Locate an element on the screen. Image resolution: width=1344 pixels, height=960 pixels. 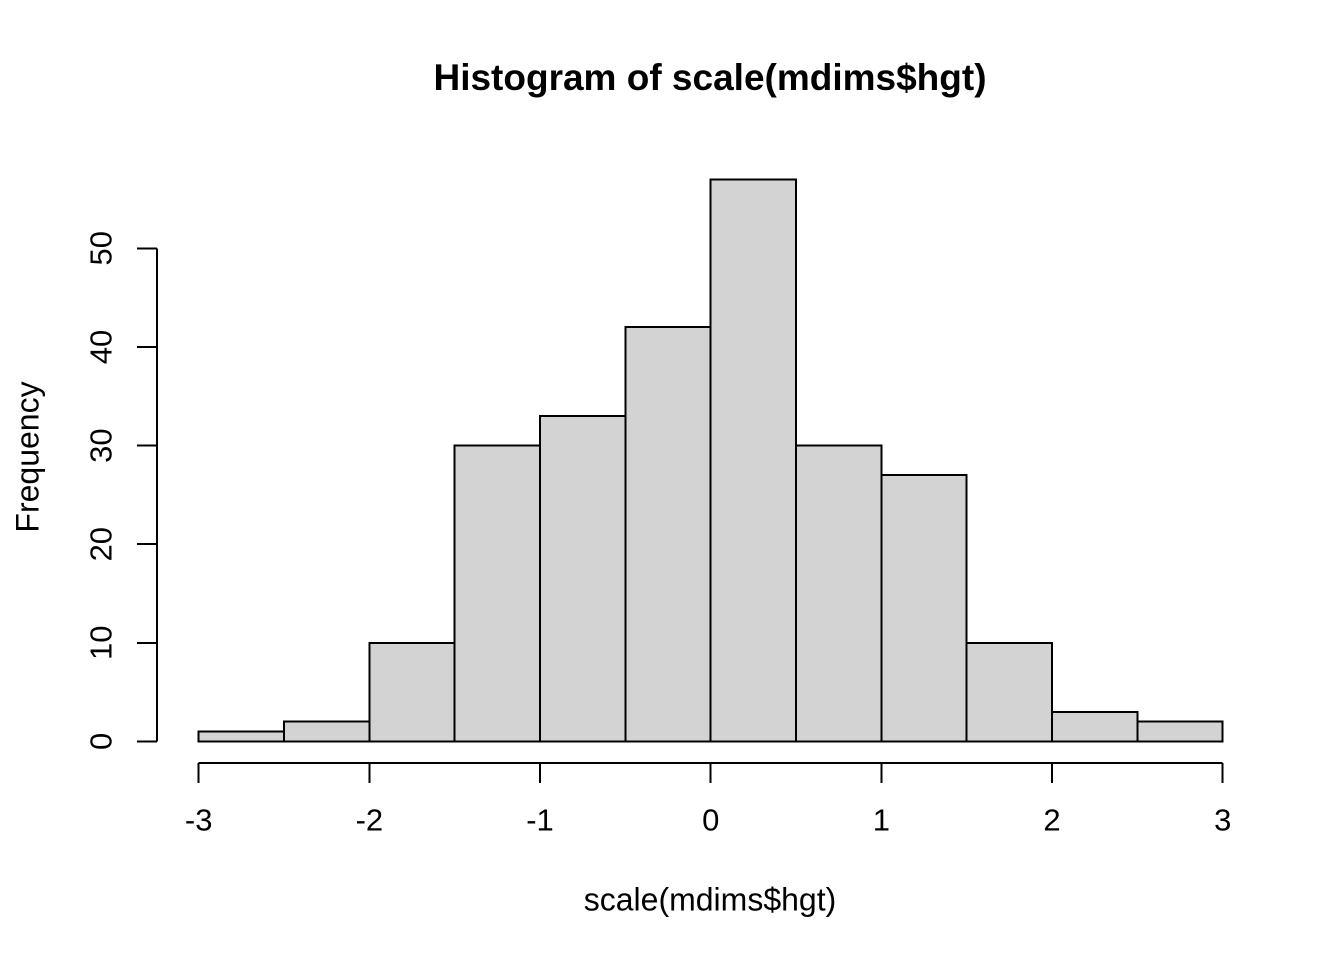
x-tick-label: -1 is located at coordinates (540, 820).